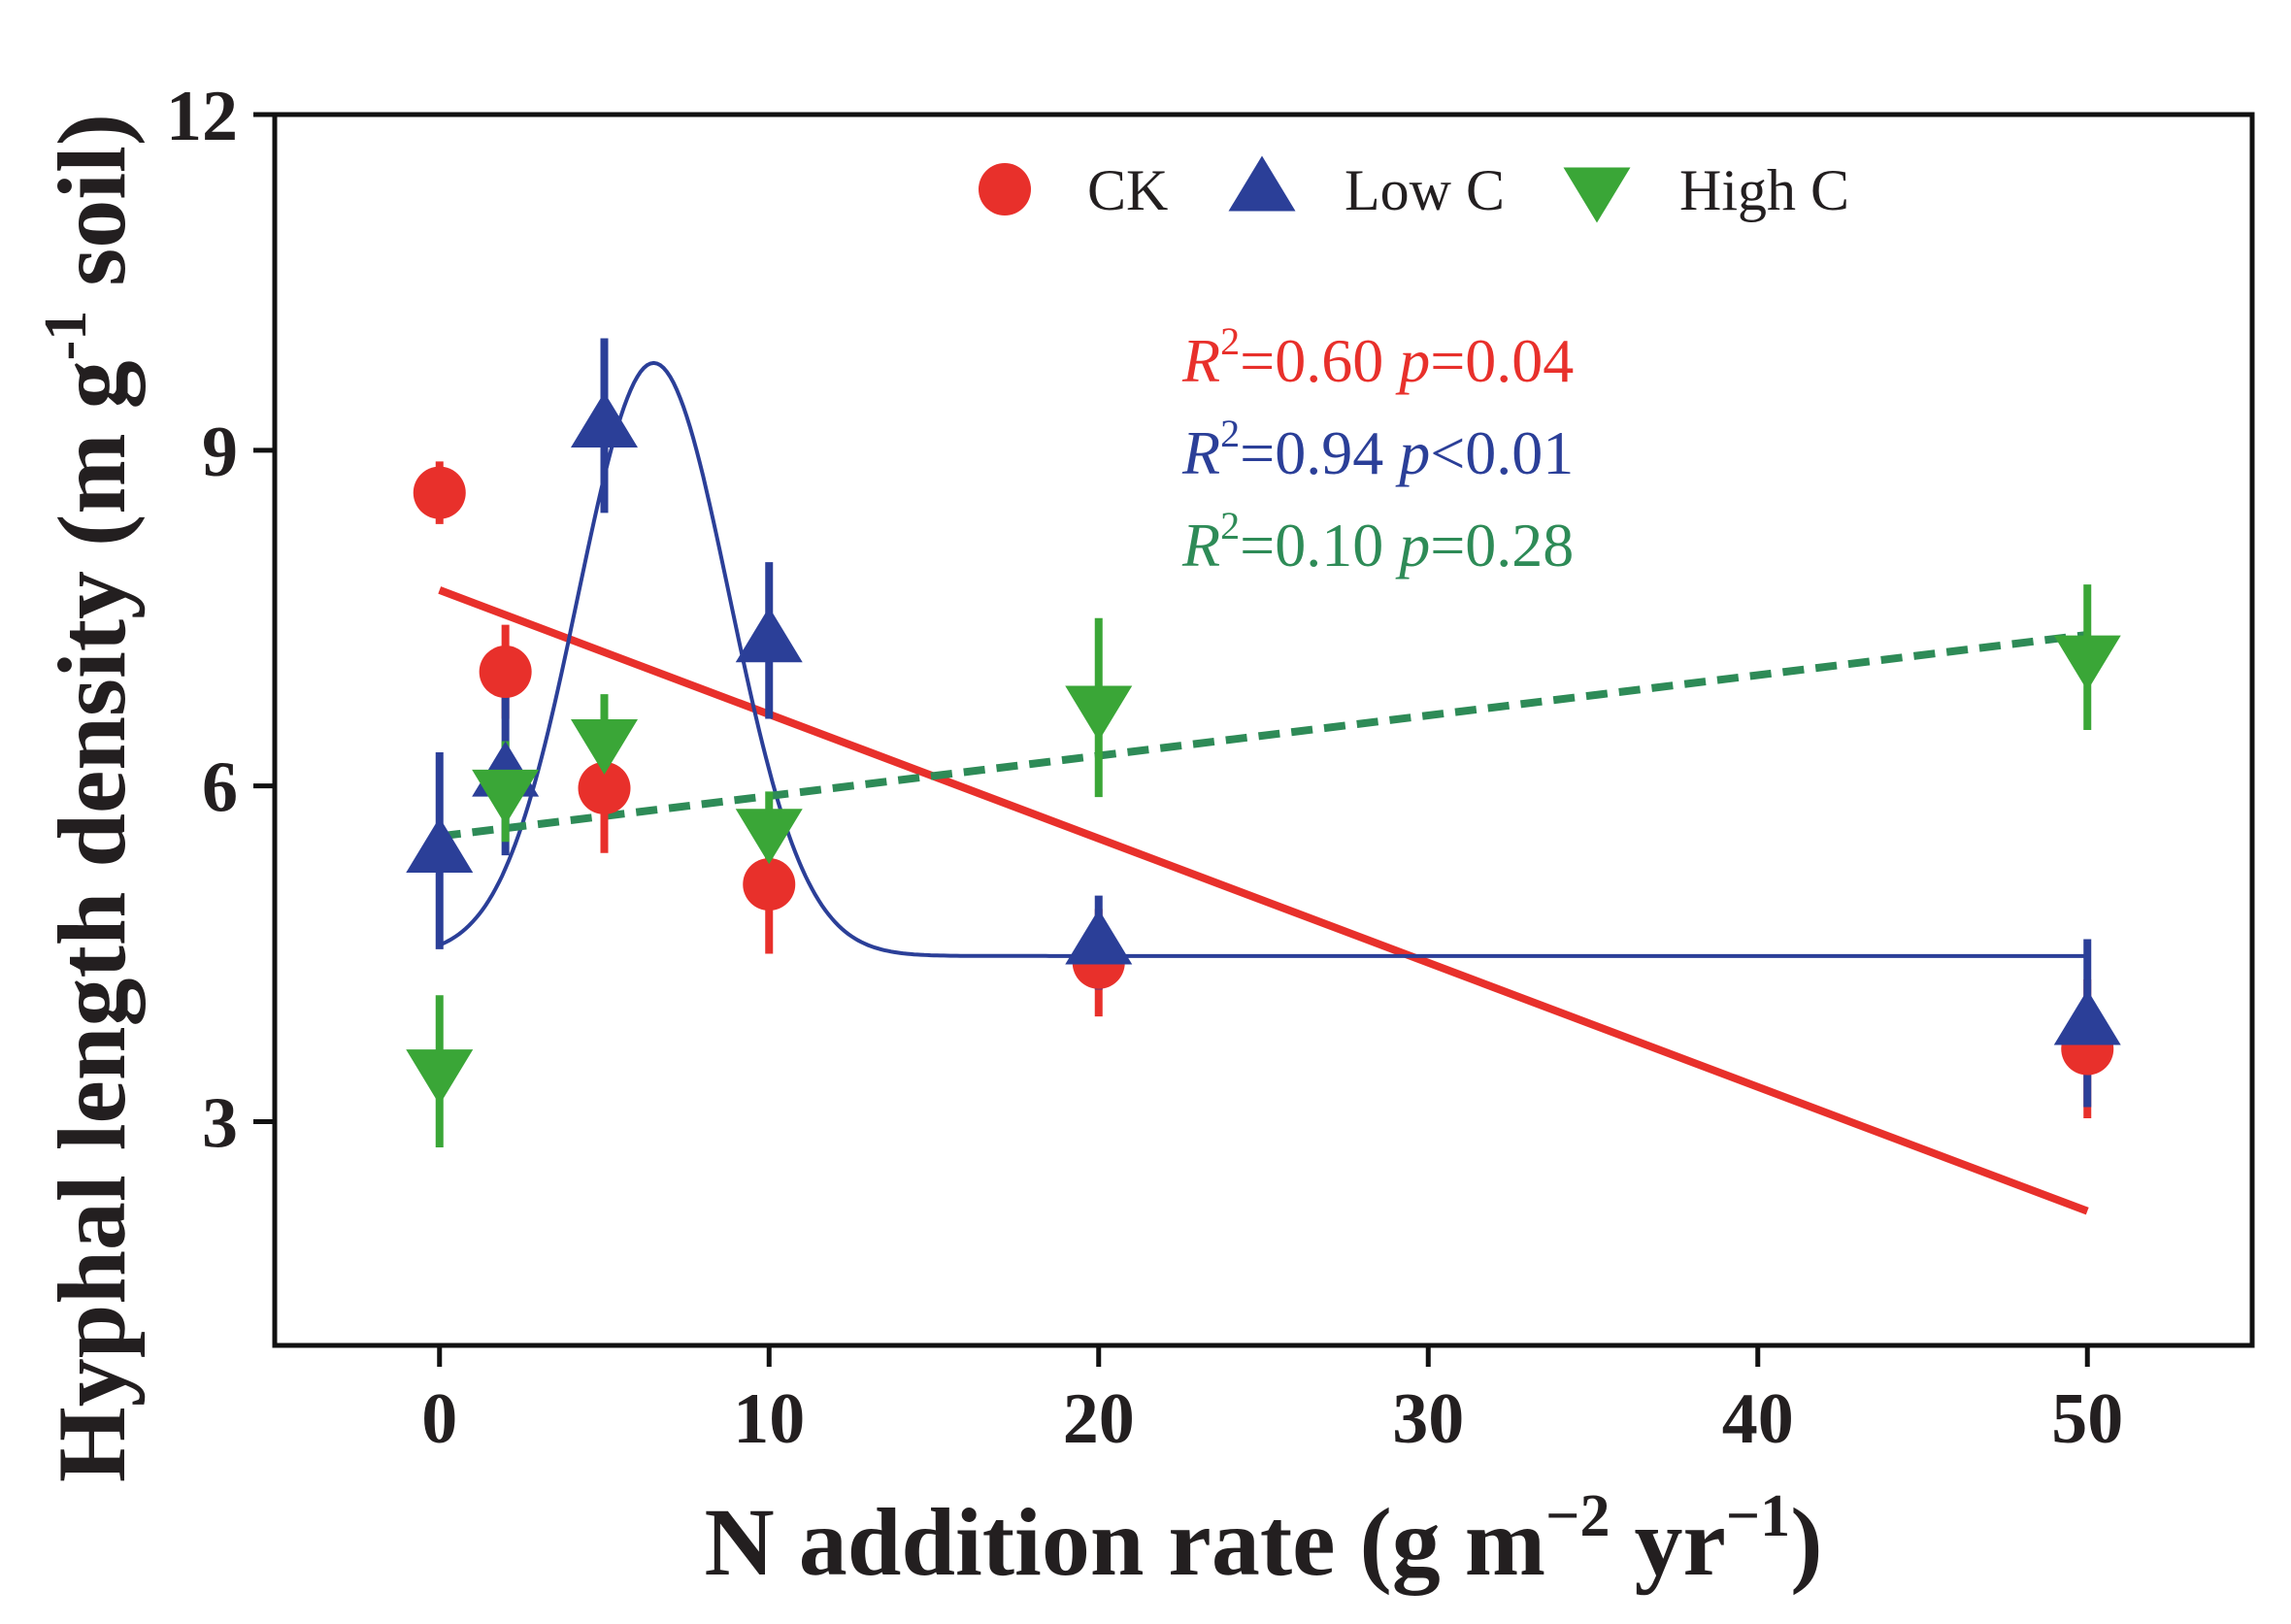  Describe the element at coordinates (90, 798) in the screenshot. I see `y-axis-title: Hyphal length density (m g-1 soil)` at that location.